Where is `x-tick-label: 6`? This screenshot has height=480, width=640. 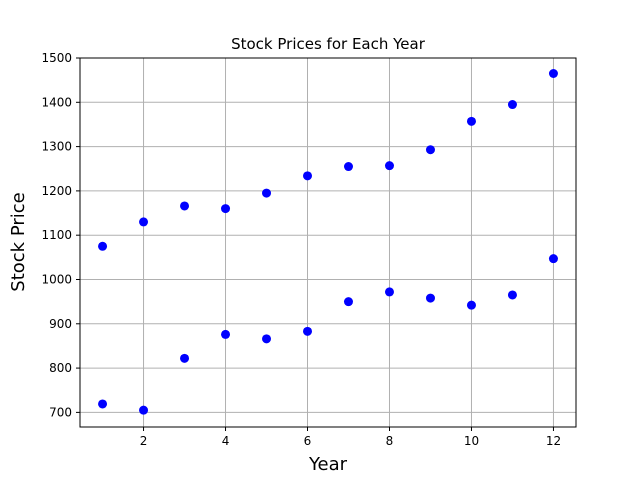
x-tick-label: 6 is located at coordinates (308, 441).